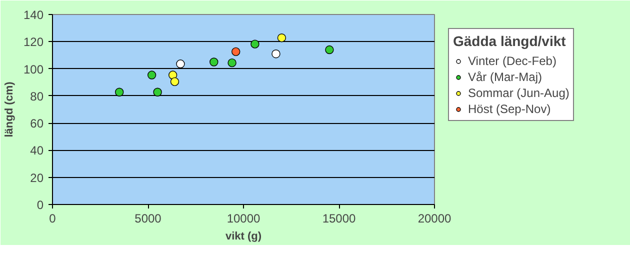  Describe the element at coordinates (512, 61) in the screenshot. I see `legend-label: Vinter (Dec-Feb)` at that location.